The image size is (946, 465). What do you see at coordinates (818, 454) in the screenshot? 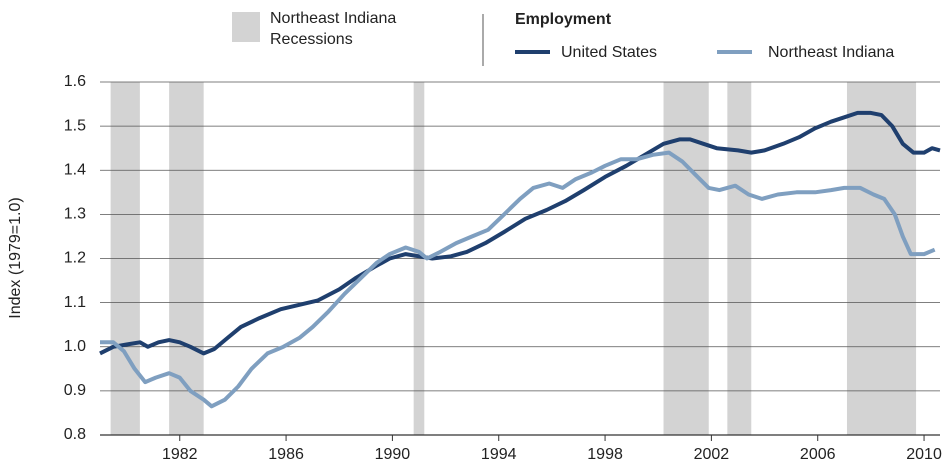
I see `x-tick-label: 2006` at bounding box center [818, 454].